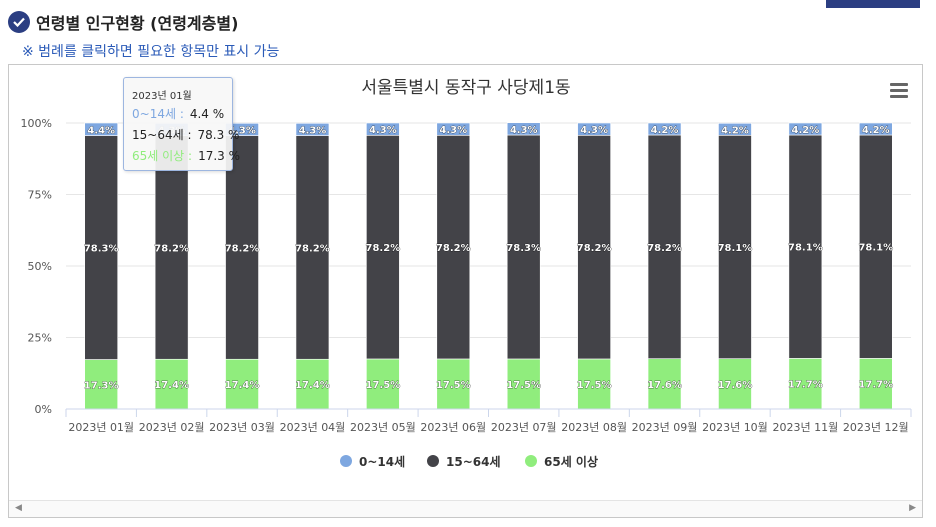 This screenshot has height=527, width=936. Describe the element at coordinates (178, 113) in the screenshot. I see `tooltip-row: 0~14세 : 4.4 %` at that location.